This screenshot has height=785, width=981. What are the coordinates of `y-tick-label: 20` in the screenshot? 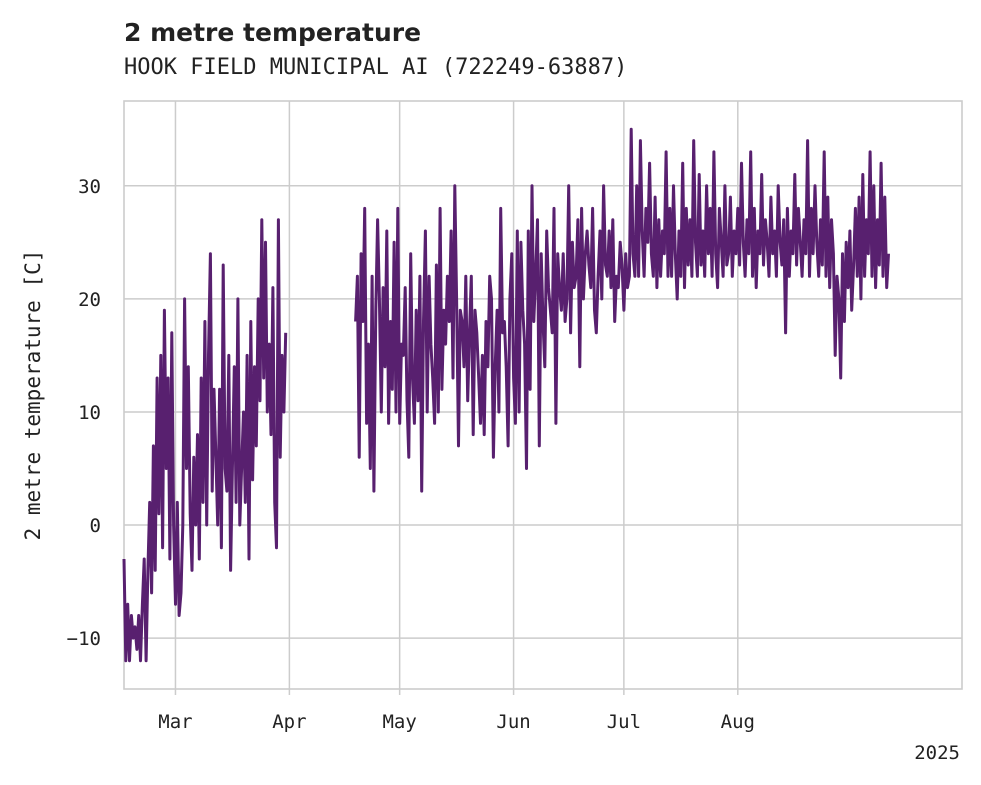 It's located at (89, 300).